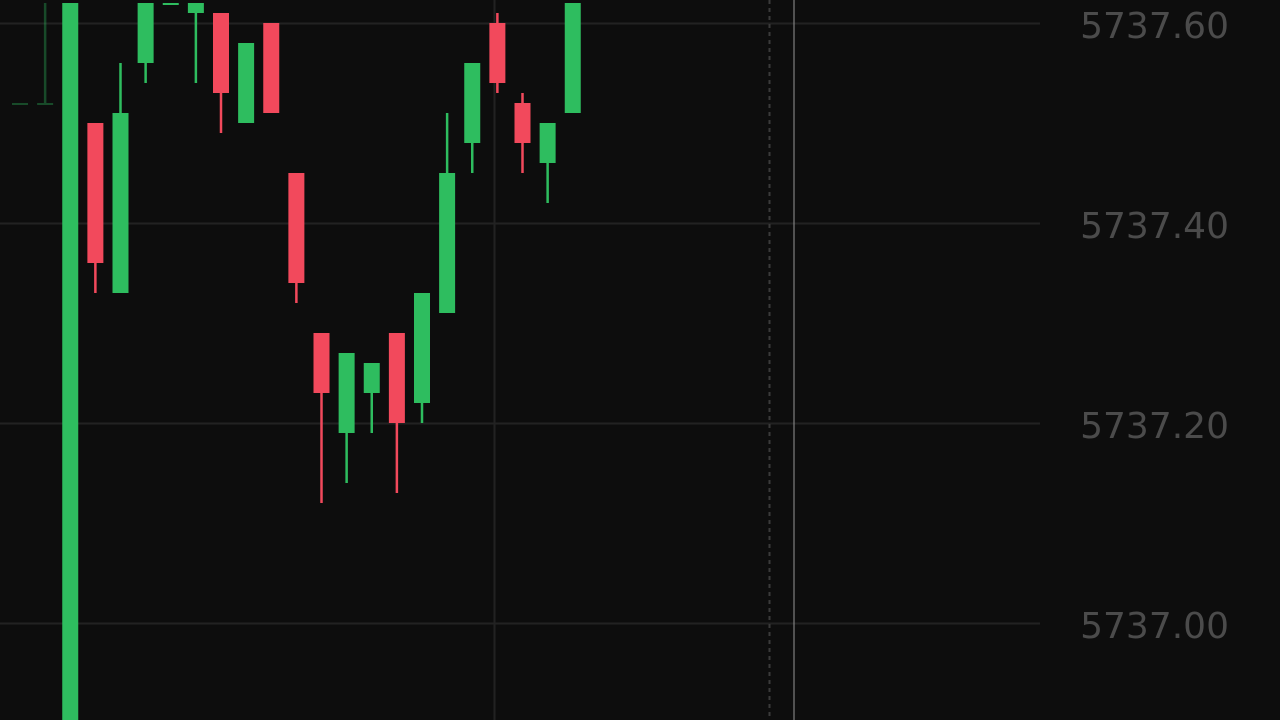 The height and width of the screenshot is (720, 1280). Describe the element at coordinates (1154, 326) in the screenshot. I see `price-axis: 5737.60 5737.40 5737.20 5737.00` at that location.